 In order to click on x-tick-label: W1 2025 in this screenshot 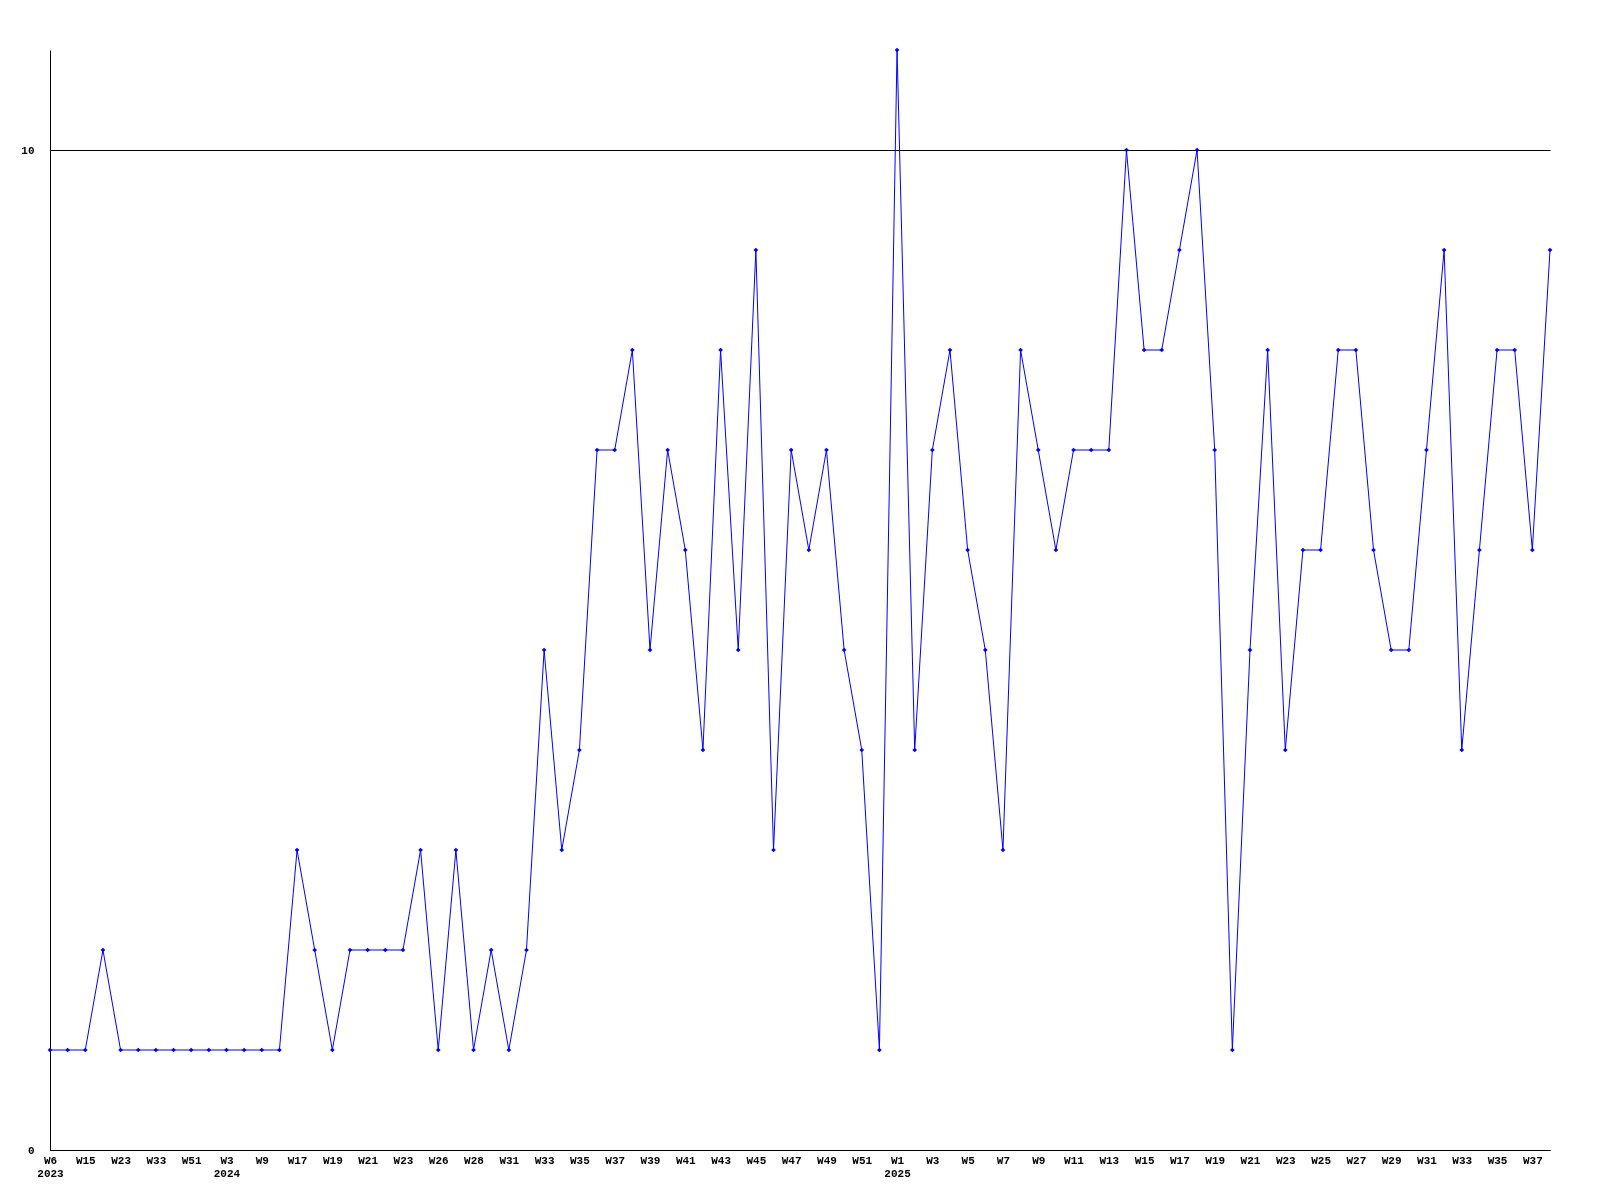, I will do `click(898, 1167)`.